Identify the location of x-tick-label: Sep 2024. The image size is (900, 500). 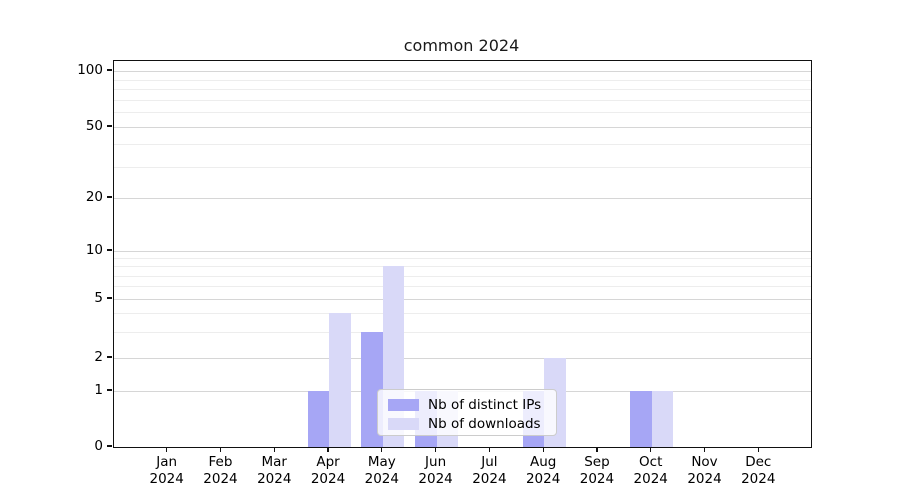
(597, 470).